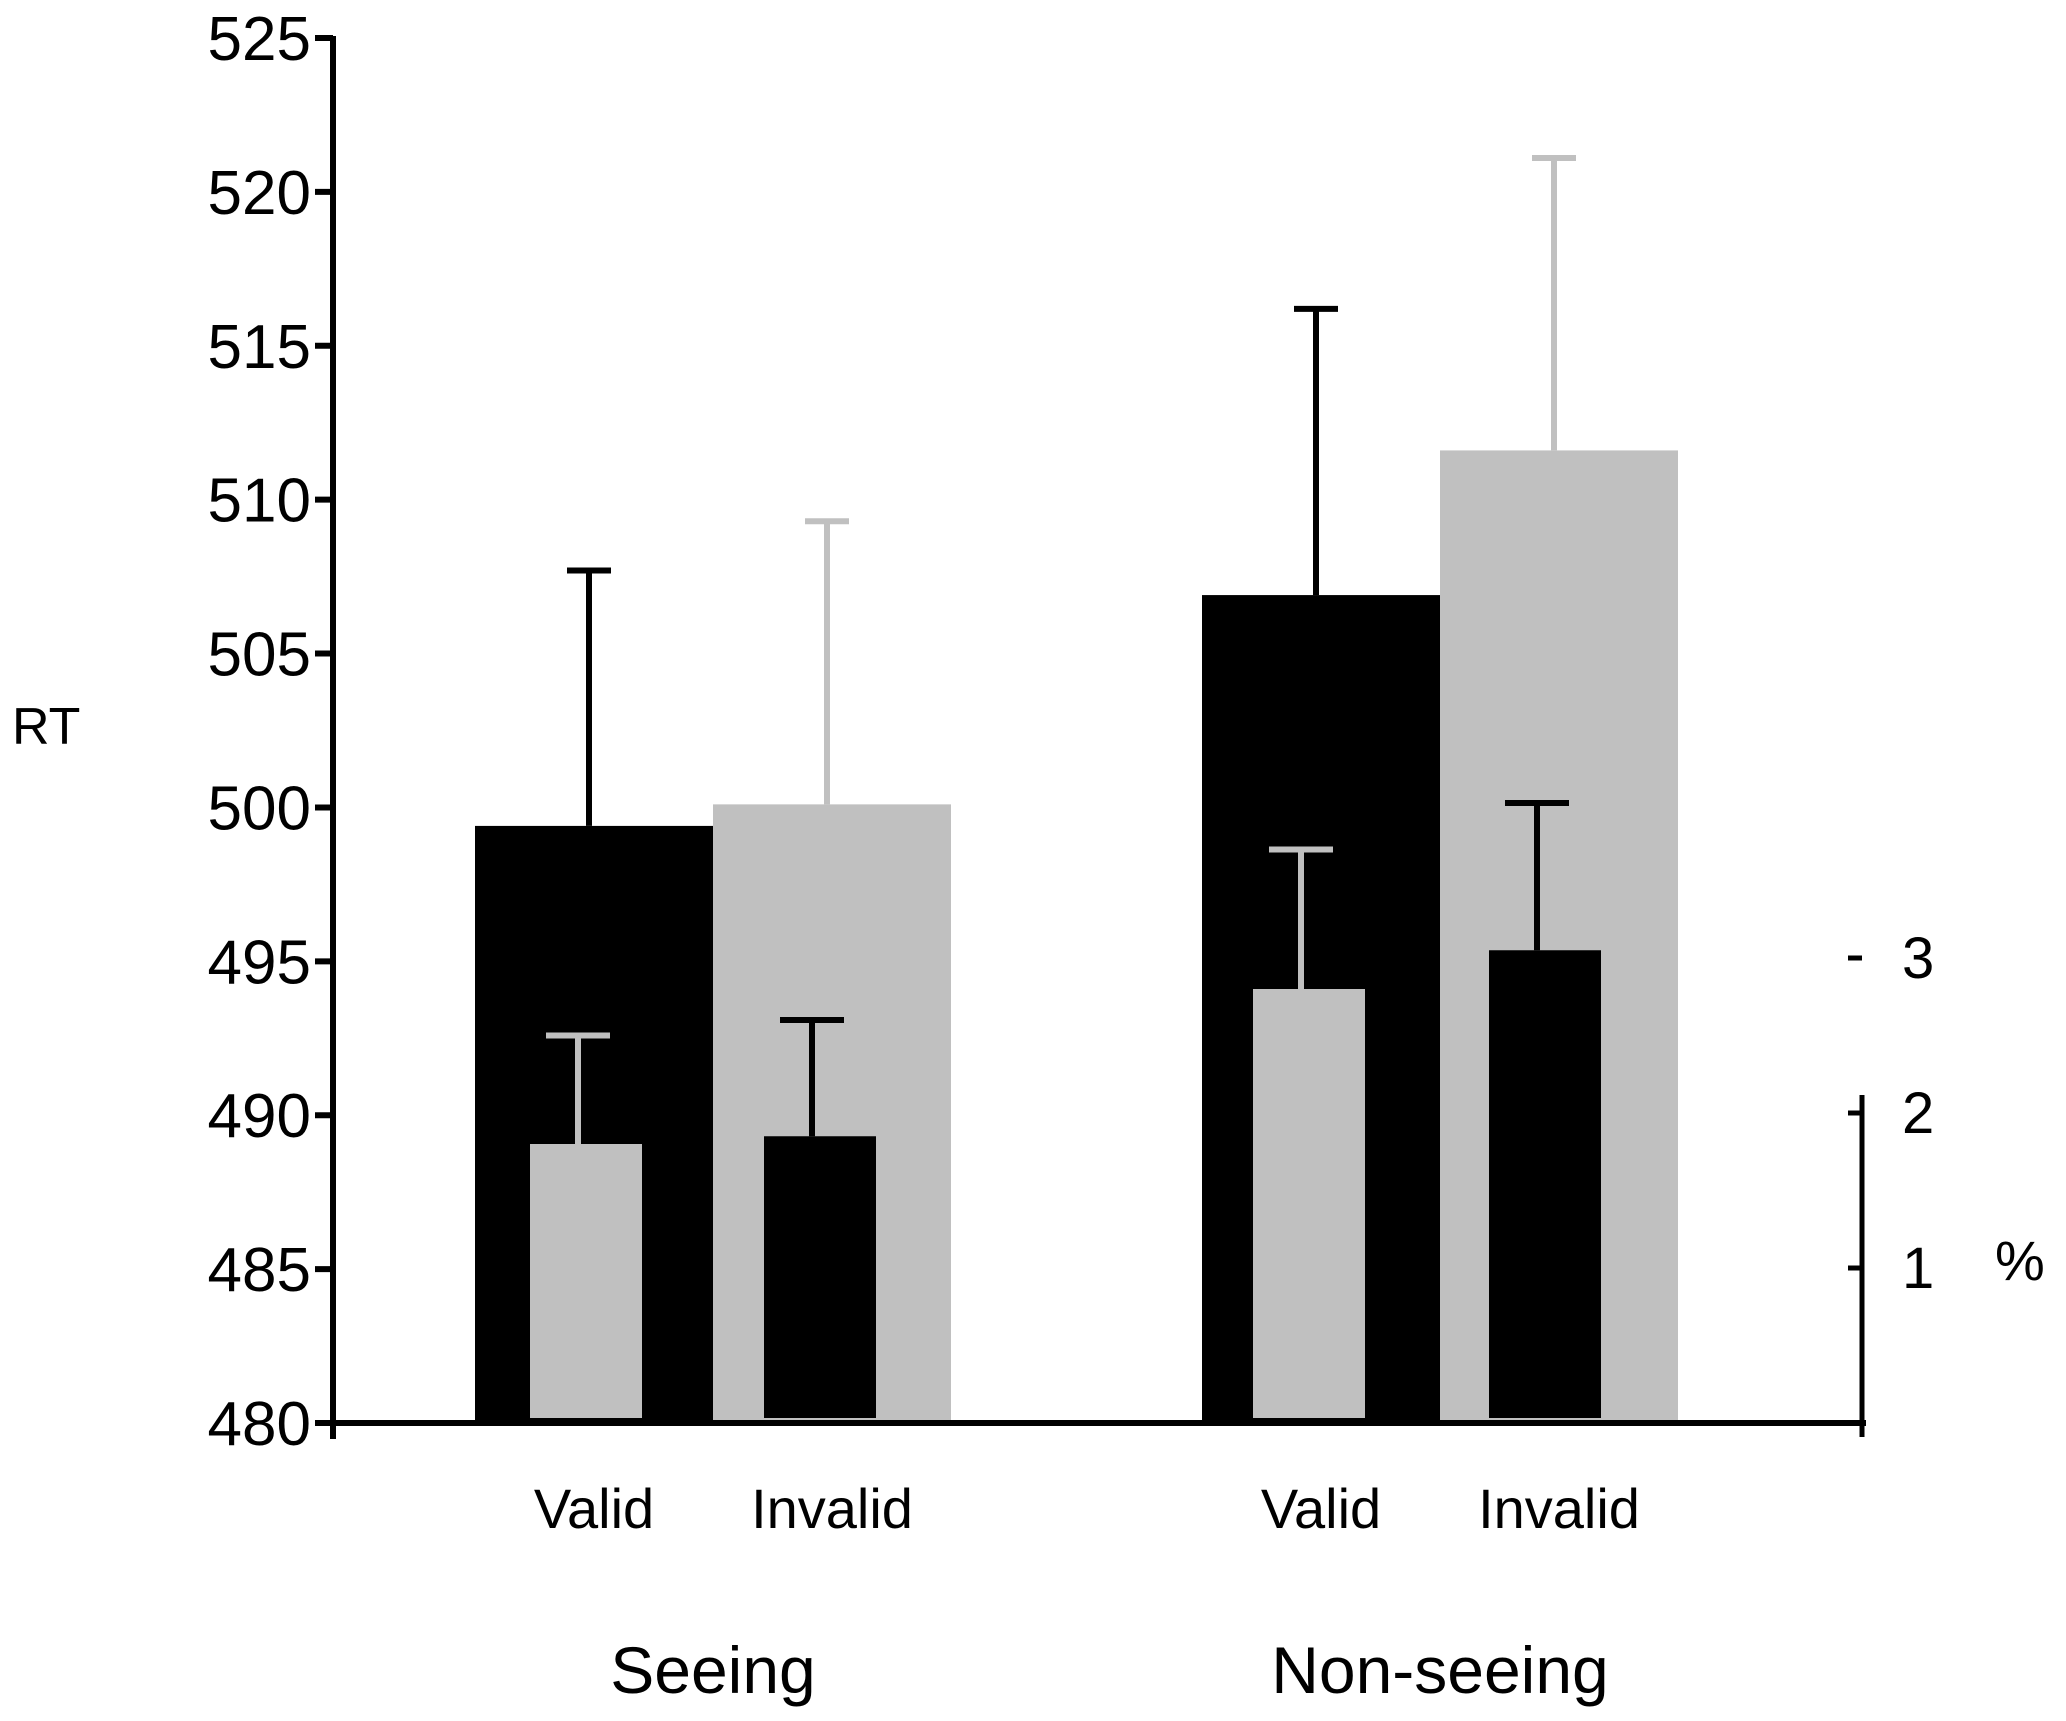 Image resolution: width=2066 pixels, height=1721 pixels. I want to click on error-bar-seeing-valid, so click(586, 1281).